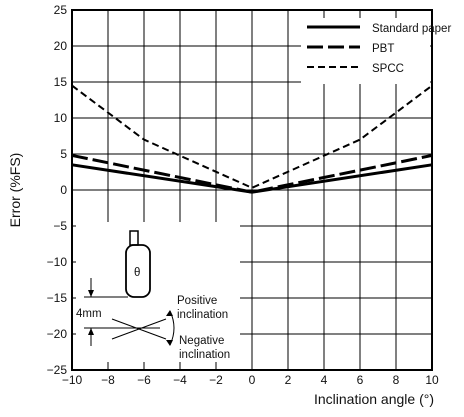 The height and width of the screenshot is (417, 464). Describe the element at coordinates (61, 118) in the screenshot. I see `y-tick-label: 10` at that location.